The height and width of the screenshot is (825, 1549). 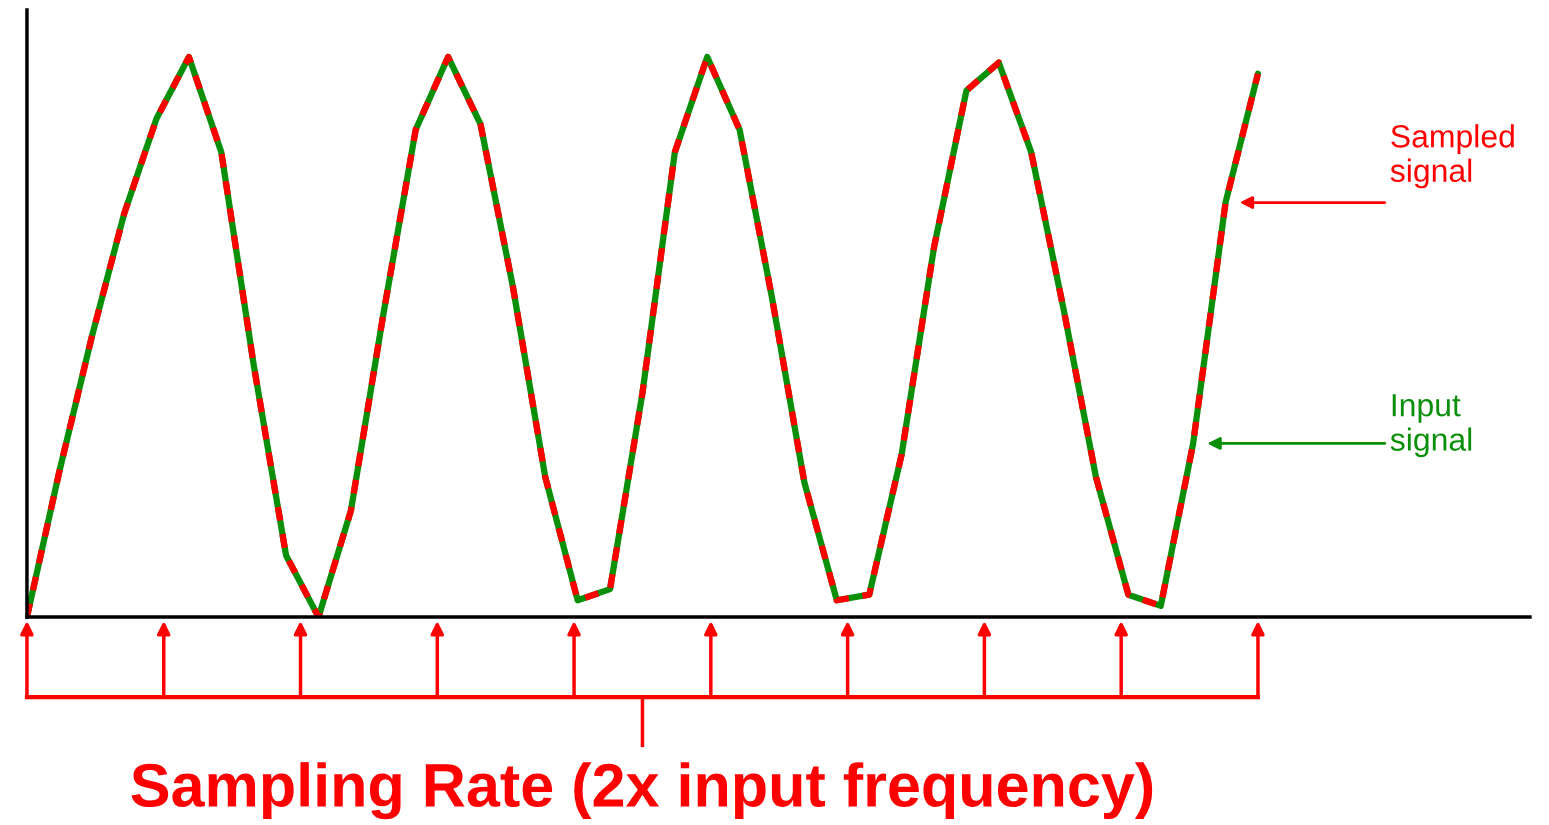 I want to click on text: Sampled signal, so click(x=1452, y=156).